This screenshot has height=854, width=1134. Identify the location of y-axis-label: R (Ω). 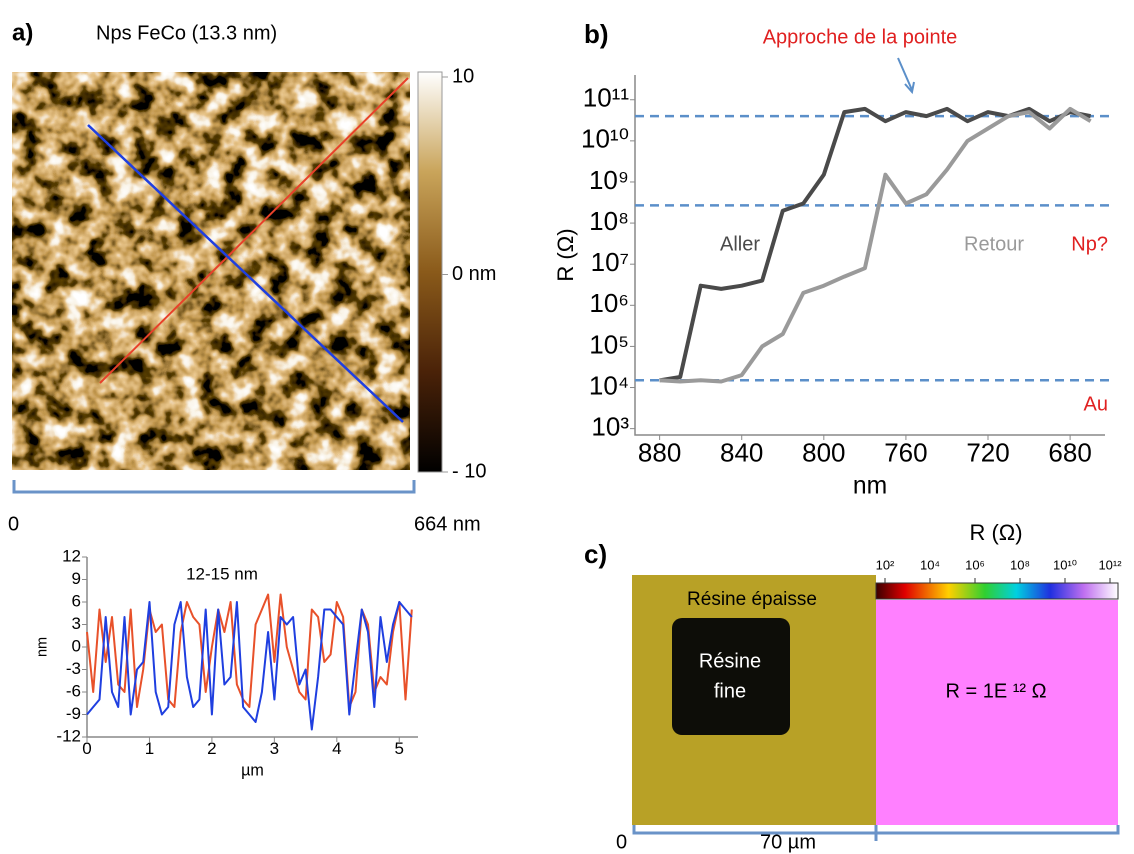
(565, 254).